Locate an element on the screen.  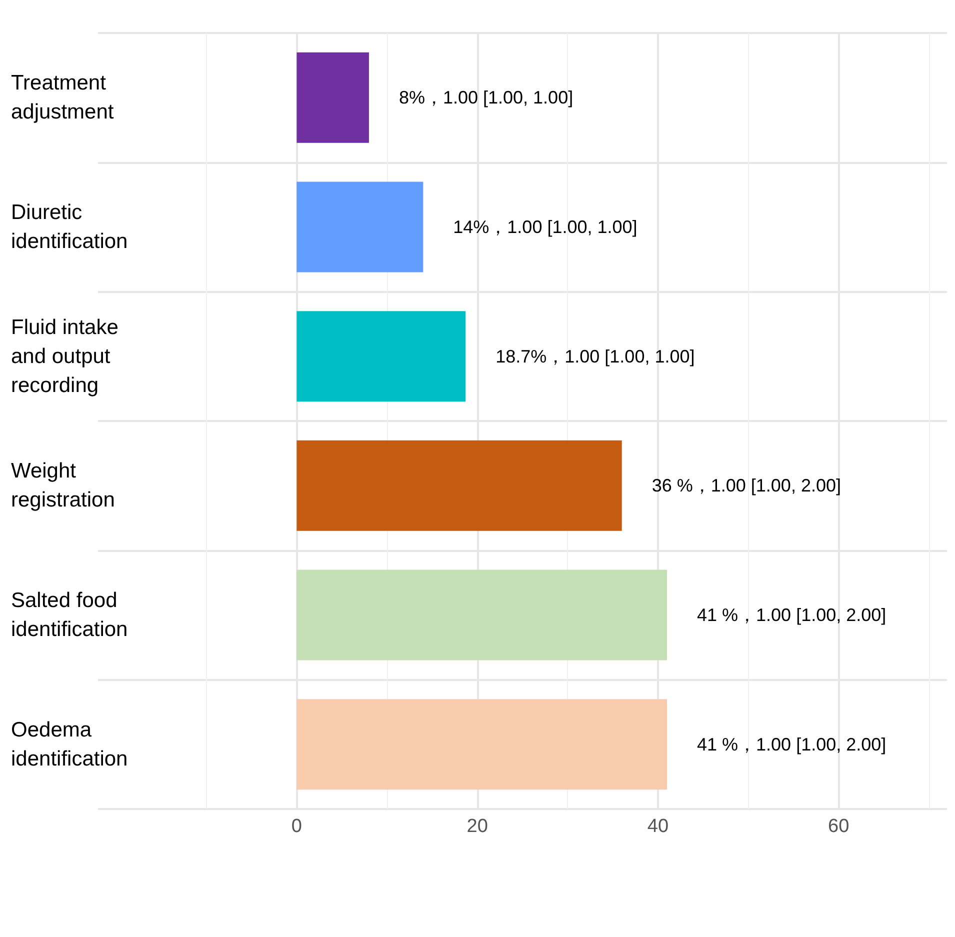
y-tick-label: Diuretic identification is located at coordinates (69, 227).